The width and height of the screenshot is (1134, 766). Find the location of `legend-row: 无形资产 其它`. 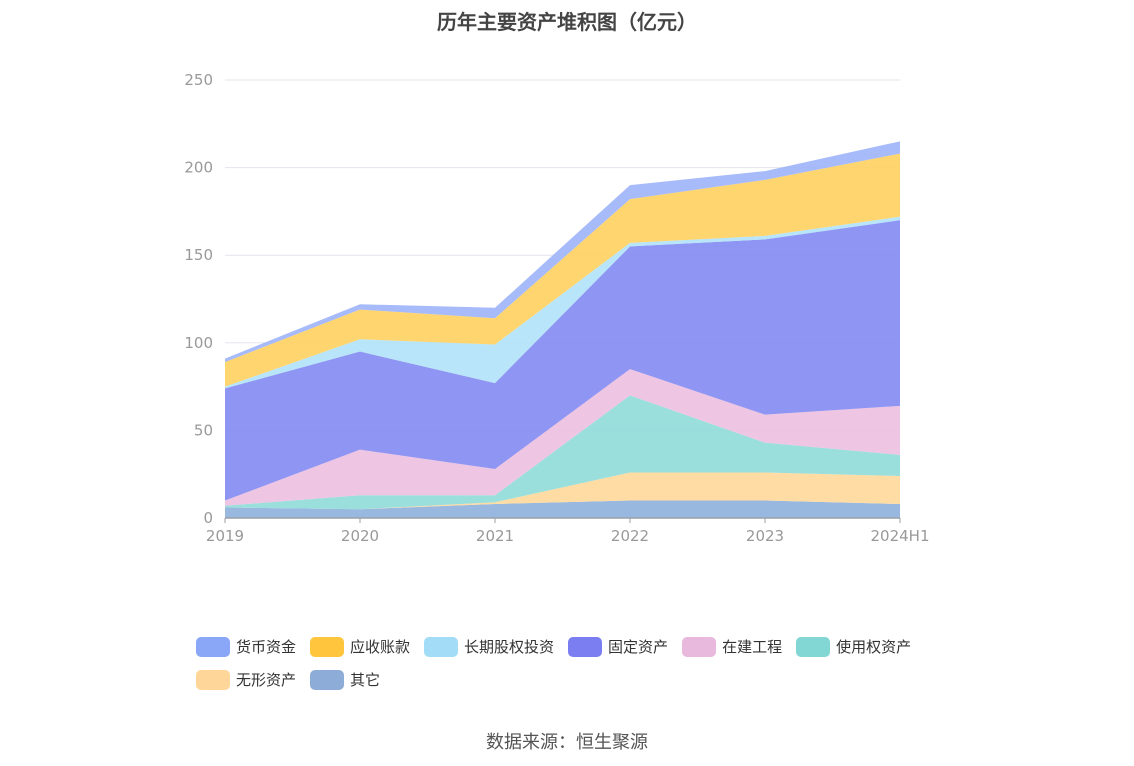

legend-row: 无形资产 其它 is located at coordinates (576, 679).